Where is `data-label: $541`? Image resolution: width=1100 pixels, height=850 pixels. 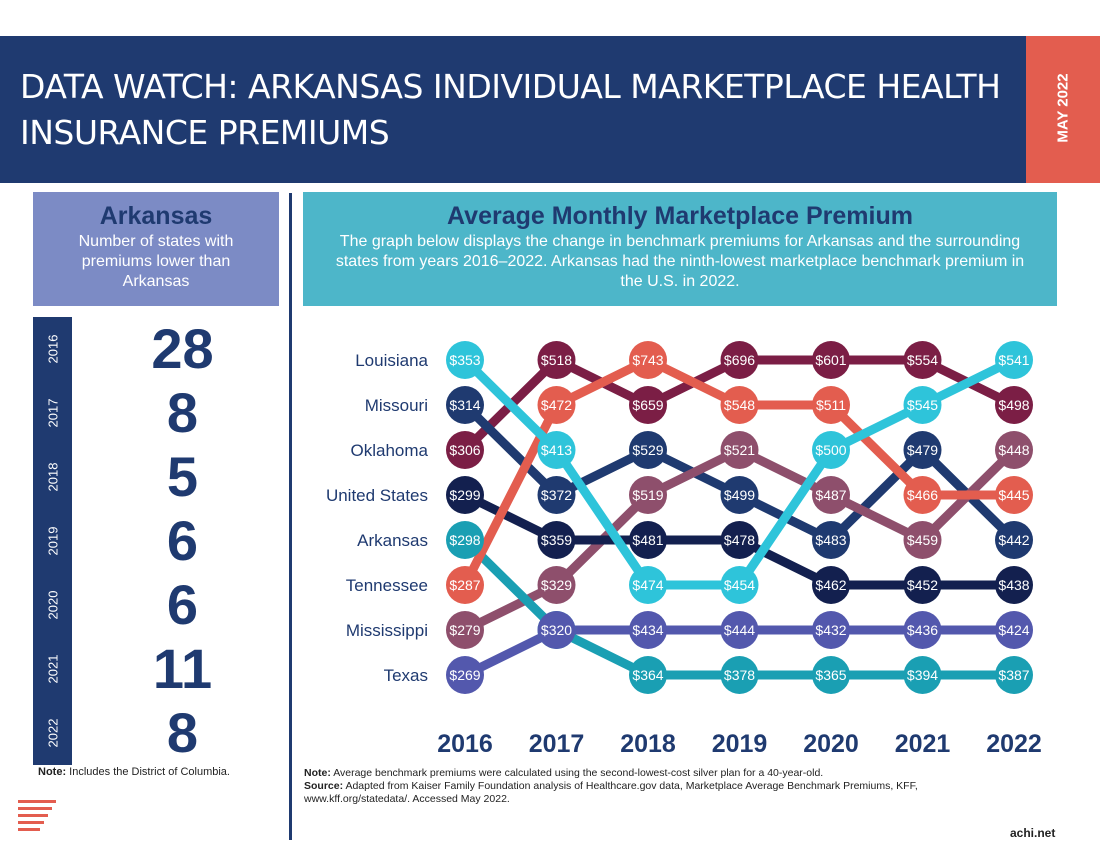 data-label: $541 is located at coordinates (1013, 360).